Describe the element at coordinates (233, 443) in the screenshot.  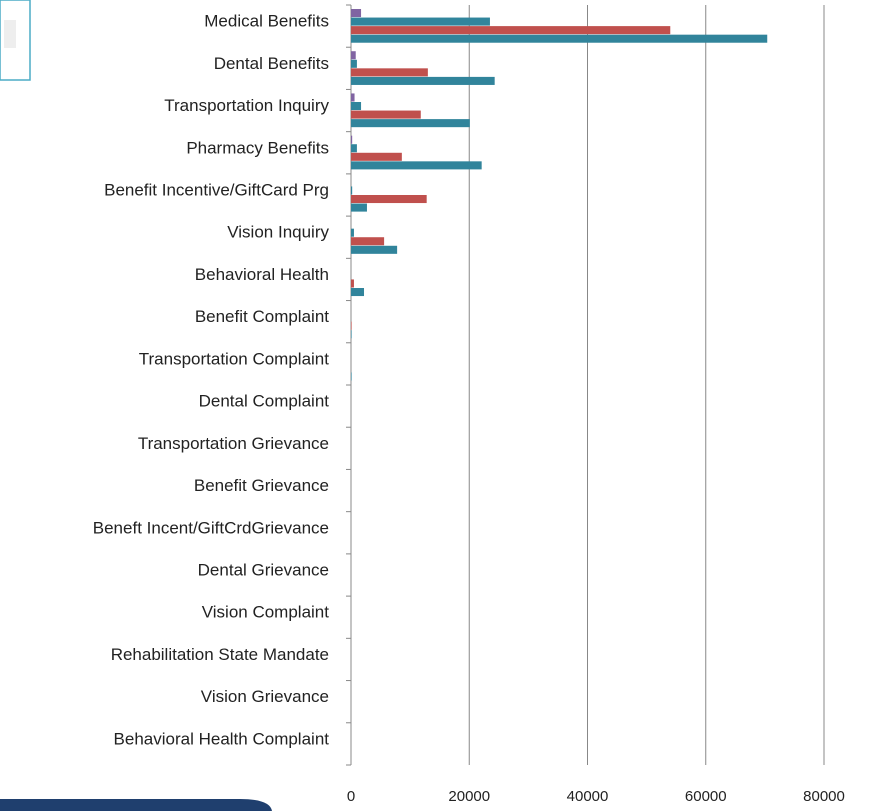
I see `y-tick-label: Transportation Grievance` at that location.